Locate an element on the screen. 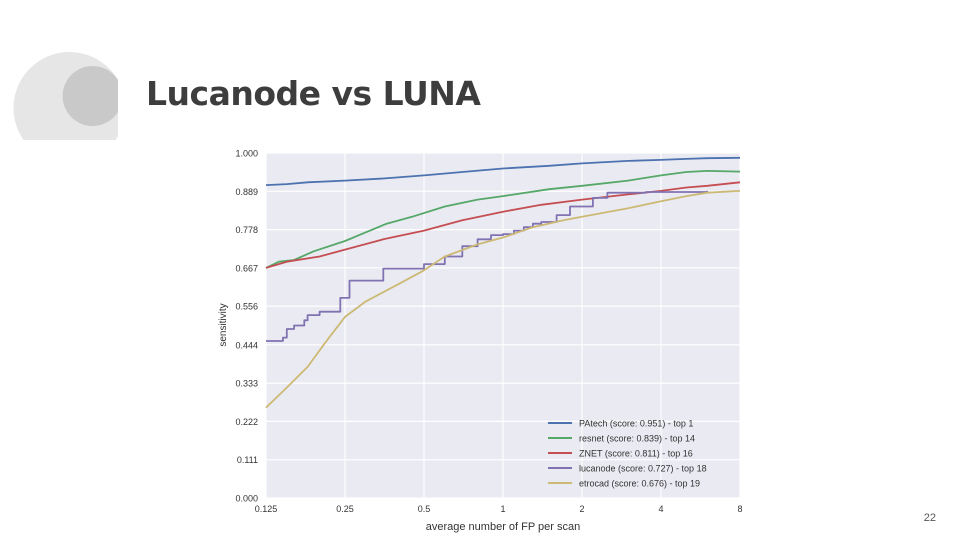 The width and height of the screenshot is (960, 540). y-axis-label: sensitivity is located at coordinates (223, 324).